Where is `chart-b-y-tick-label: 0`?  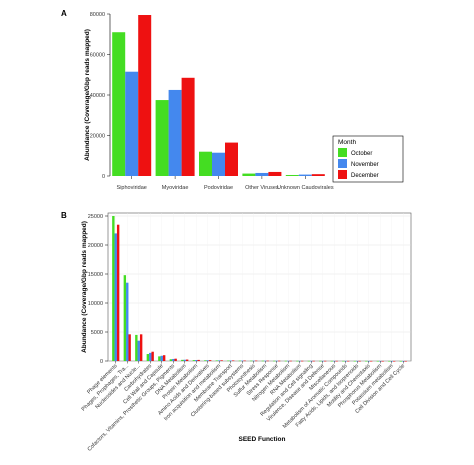
chart-b-y-tick-label: 0 is located at coordinates (101, 362).